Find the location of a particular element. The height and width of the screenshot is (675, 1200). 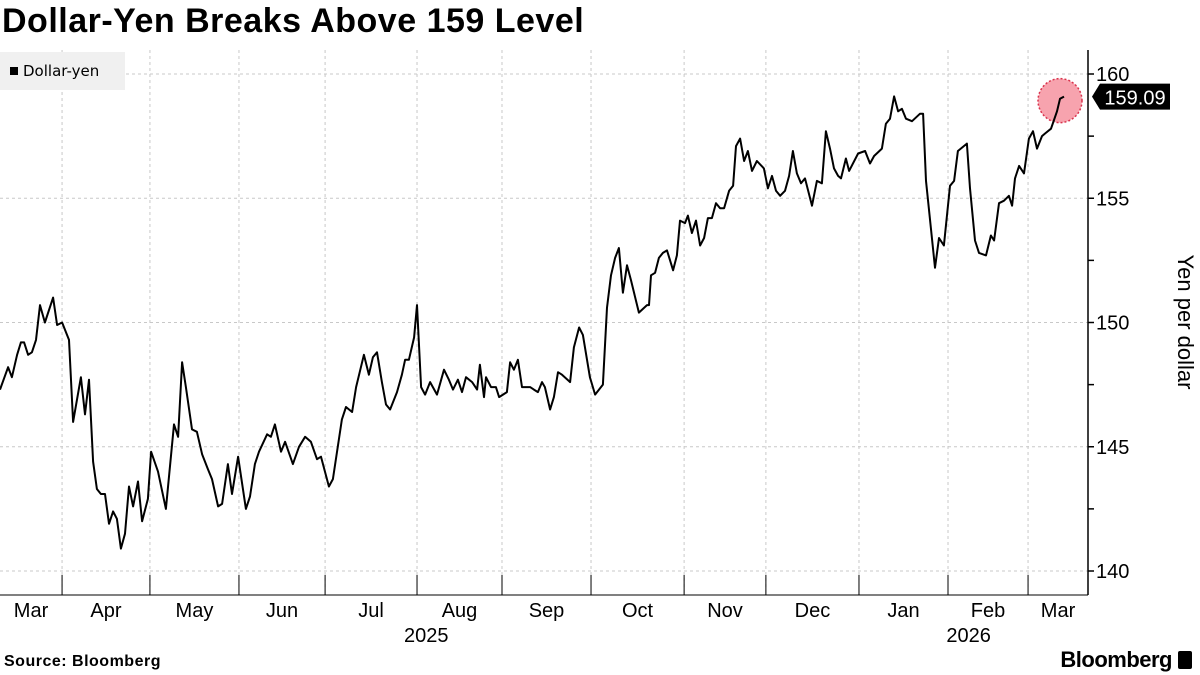

x-tick-label: Apr is located at coordinates (105, 611).